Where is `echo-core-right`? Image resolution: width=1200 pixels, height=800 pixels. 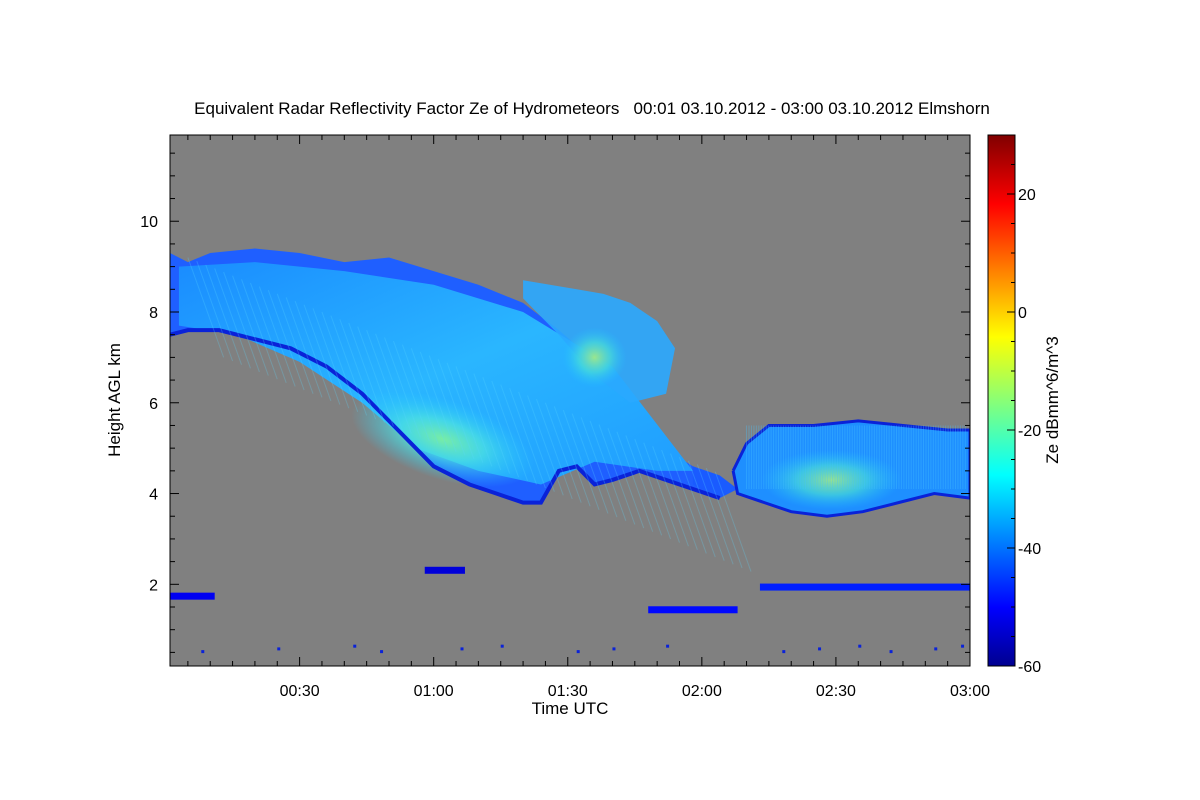 echo-core-right is located at coordinates (831, 479).